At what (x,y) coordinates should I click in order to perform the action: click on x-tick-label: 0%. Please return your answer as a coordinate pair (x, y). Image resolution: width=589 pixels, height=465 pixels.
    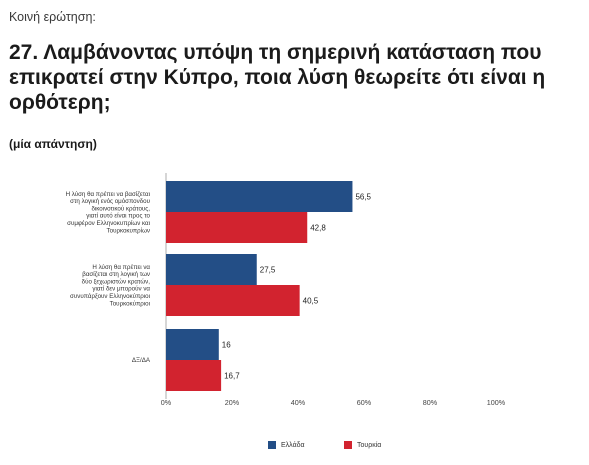
    Looking at the image, I should click on (166, 402).